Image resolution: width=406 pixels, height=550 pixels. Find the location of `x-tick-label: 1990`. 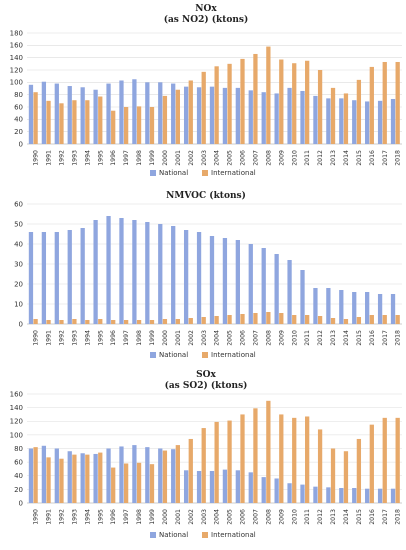

x-tick-label: 1990 is located at coordinates (36, 517).